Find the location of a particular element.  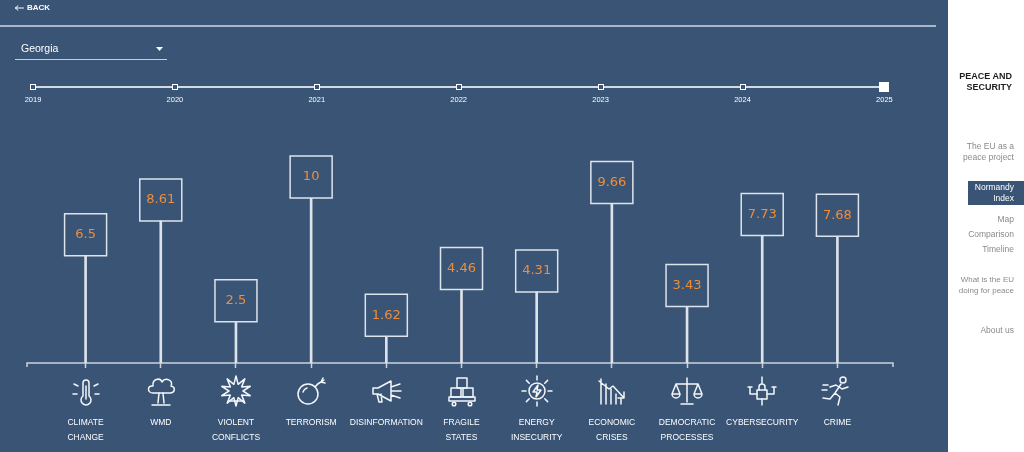

text: Comparison is located at coordinates (990, 234).